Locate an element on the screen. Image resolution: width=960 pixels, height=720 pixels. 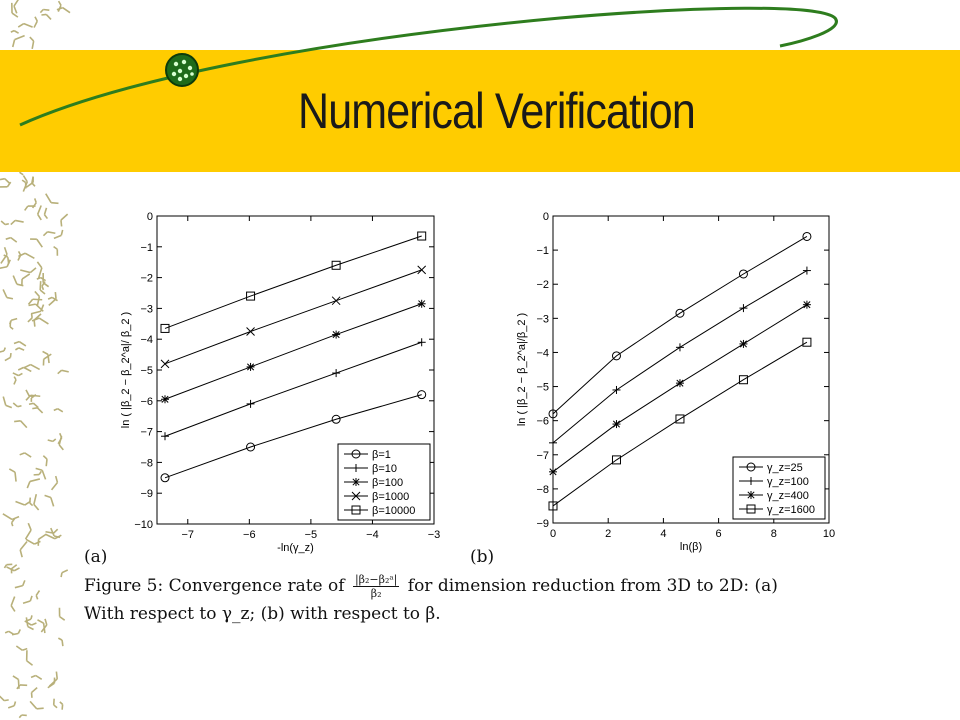
legend-label: β=100 is located at coordinates (387, 483).